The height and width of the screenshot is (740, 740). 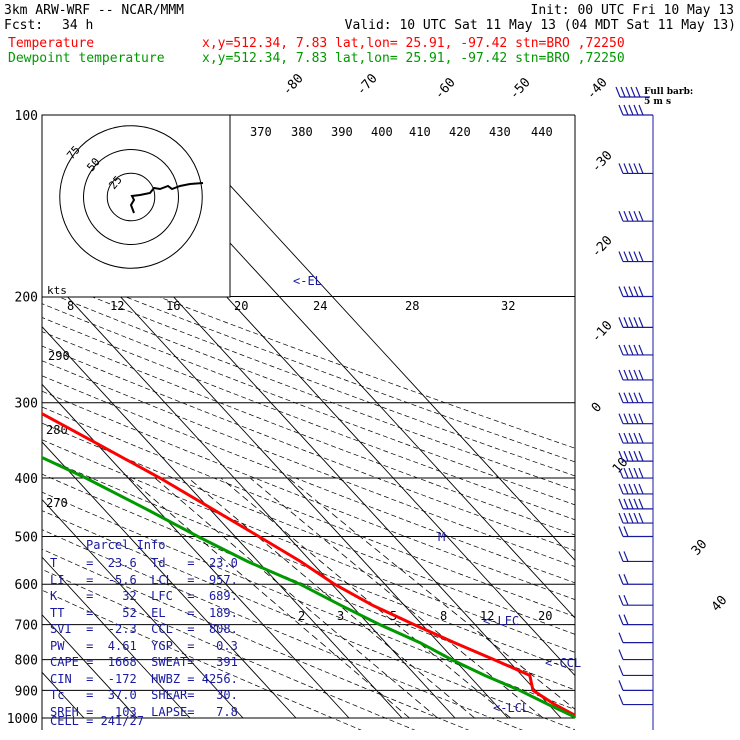 I want to click on theta-label: 270, so click(x=57, y=503).